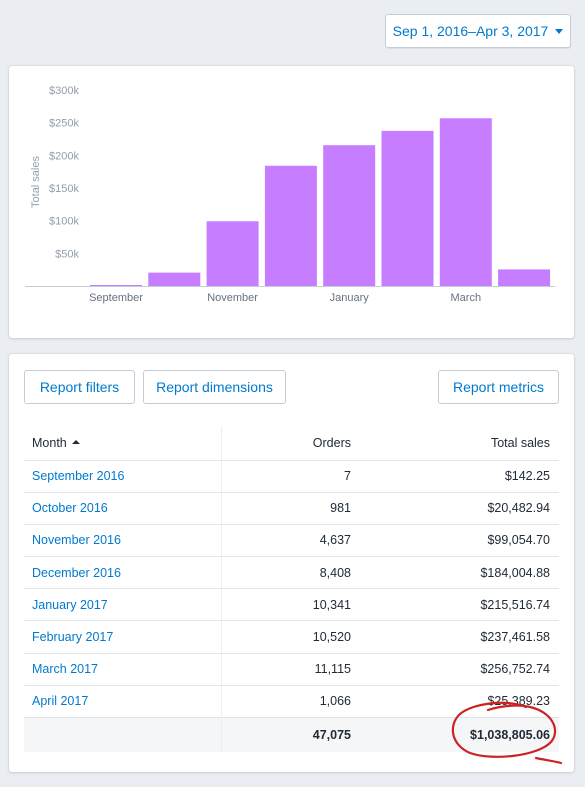 This screenshot has width=585, height=787. I want to click on total-sales-cell: $99,054.70, so click(459, 540).